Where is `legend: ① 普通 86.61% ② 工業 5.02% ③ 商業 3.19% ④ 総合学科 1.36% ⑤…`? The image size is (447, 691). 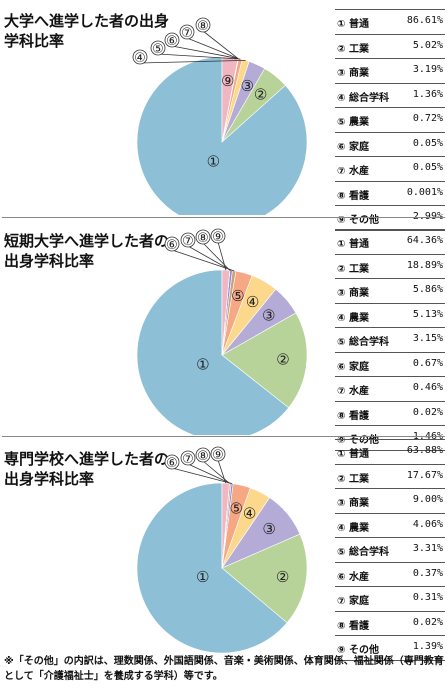
legend: ① 普通 86.61% ② 工業 5.02% ③ 商業 3.19% ④ 総合学科 1.36% ⑤… is located at coordinates (390, 120).